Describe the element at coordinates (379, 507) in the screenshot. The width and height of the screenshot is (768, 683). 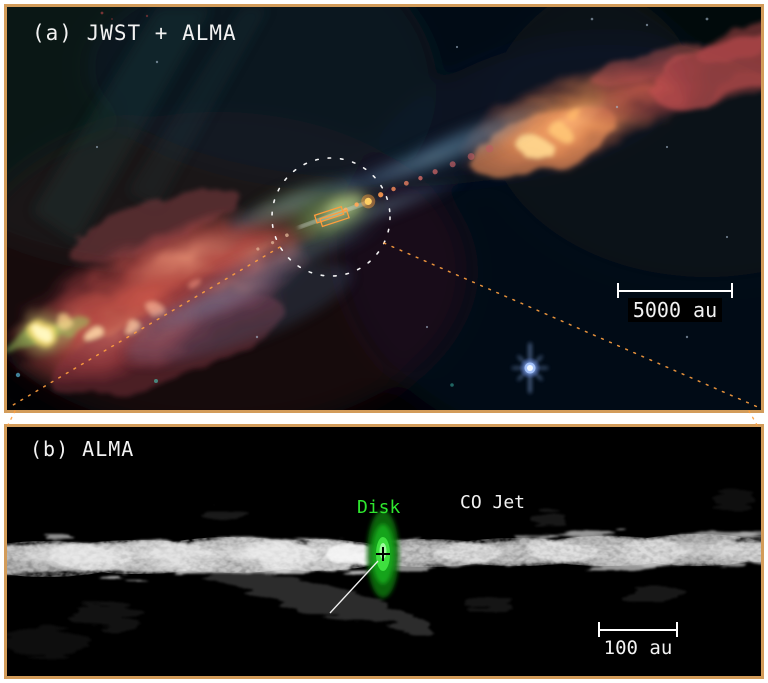
I see `disk-label: Disk` at that location.